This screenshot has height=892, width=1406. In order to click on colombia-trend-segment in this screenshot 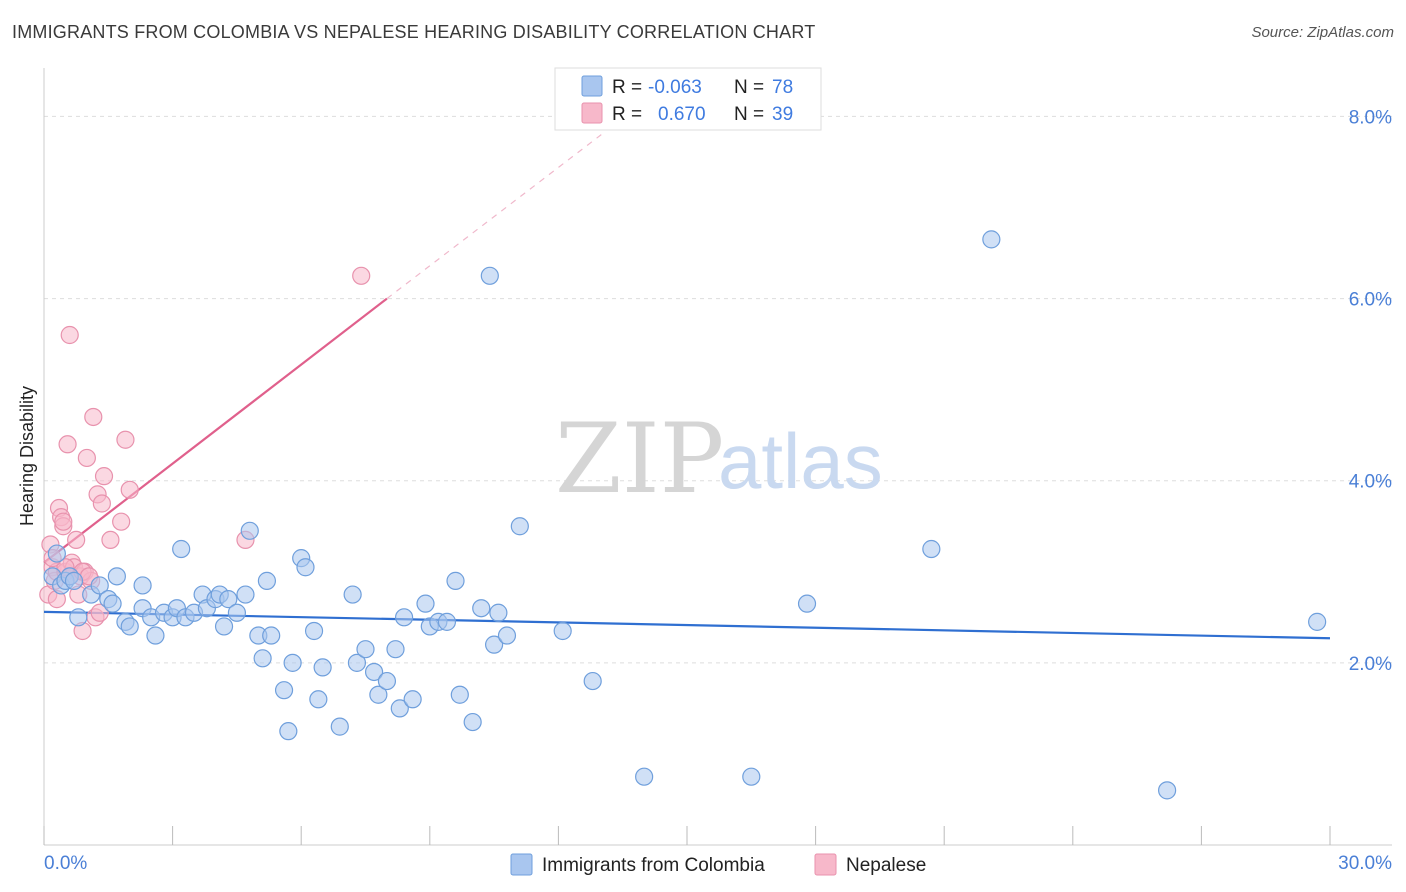, I will do `click(687, 625)`.